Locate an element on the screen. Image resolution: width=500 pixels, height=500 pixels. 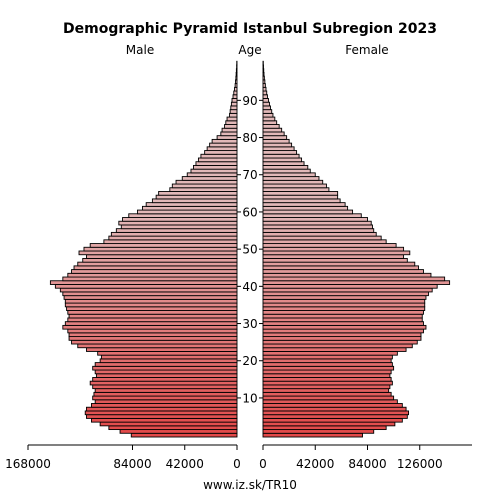
female-x-tick-label-0: 0 is located at coordinates (263, 464).